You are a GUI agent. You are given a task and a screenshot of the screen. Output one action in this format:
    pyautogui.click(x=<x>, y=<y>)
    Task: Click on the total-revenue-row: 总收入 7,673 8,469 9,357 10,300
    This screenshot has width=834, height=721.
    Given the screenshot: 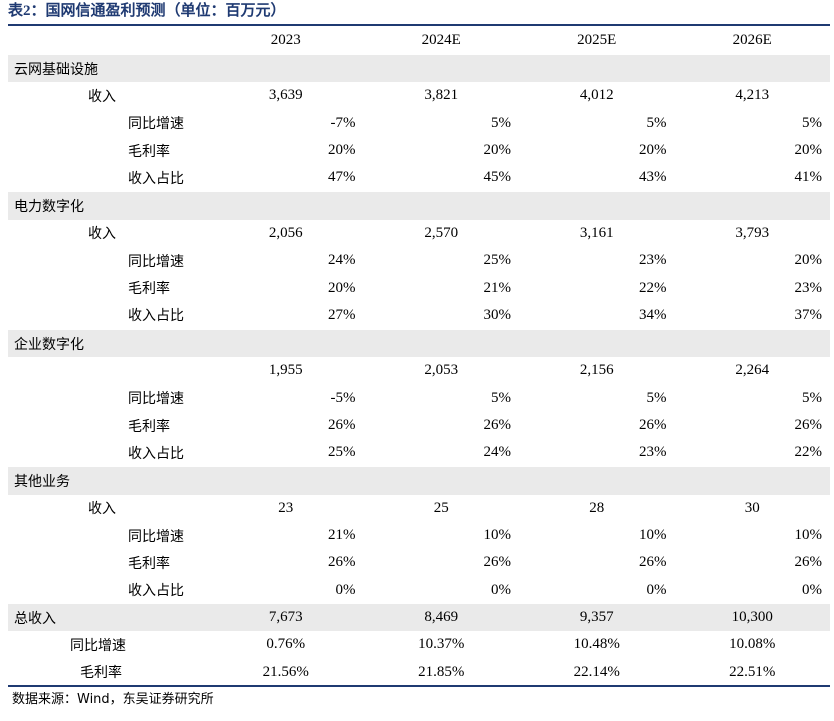 What is the action you would take?
    pyautogui.click(x=419, y=617)
    